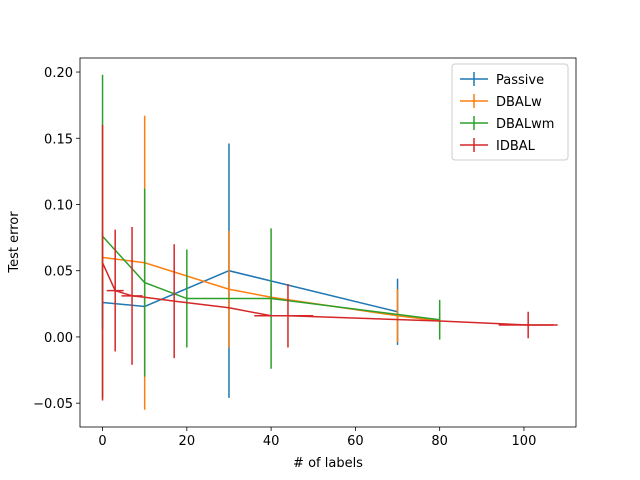 This screenshot has height=480, width=640. What do you see at coordinates (102, 441) in the screenshot?
I see `x-tick-label: 0` at bounding box center [102, 441].